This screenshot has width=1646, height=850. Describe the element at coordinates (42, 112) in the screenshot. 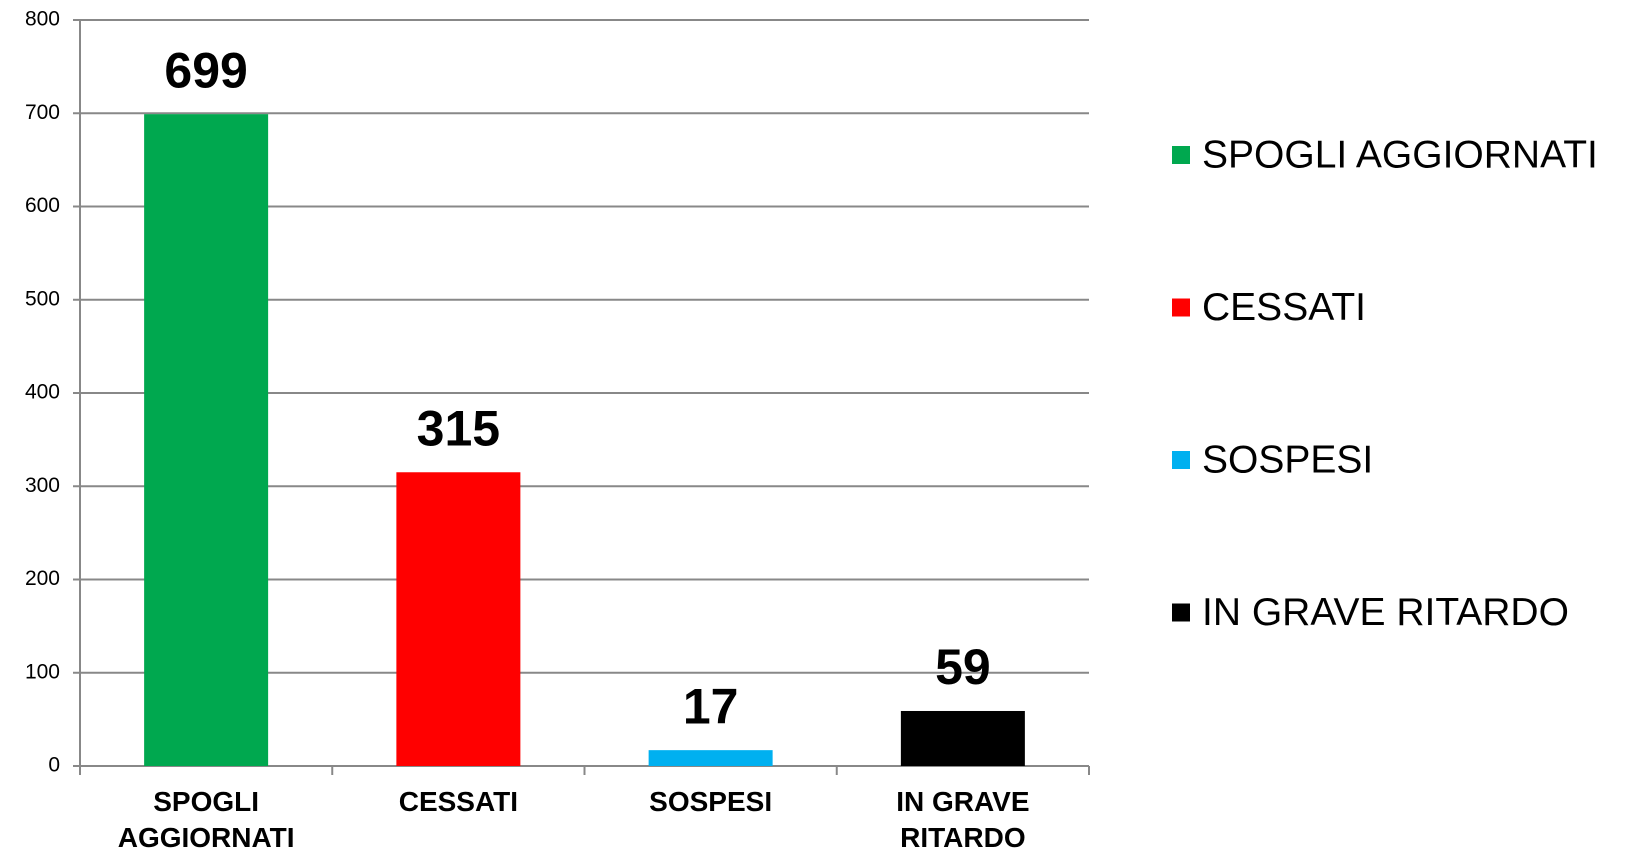

I see `y-tick-label: 700` at that location.